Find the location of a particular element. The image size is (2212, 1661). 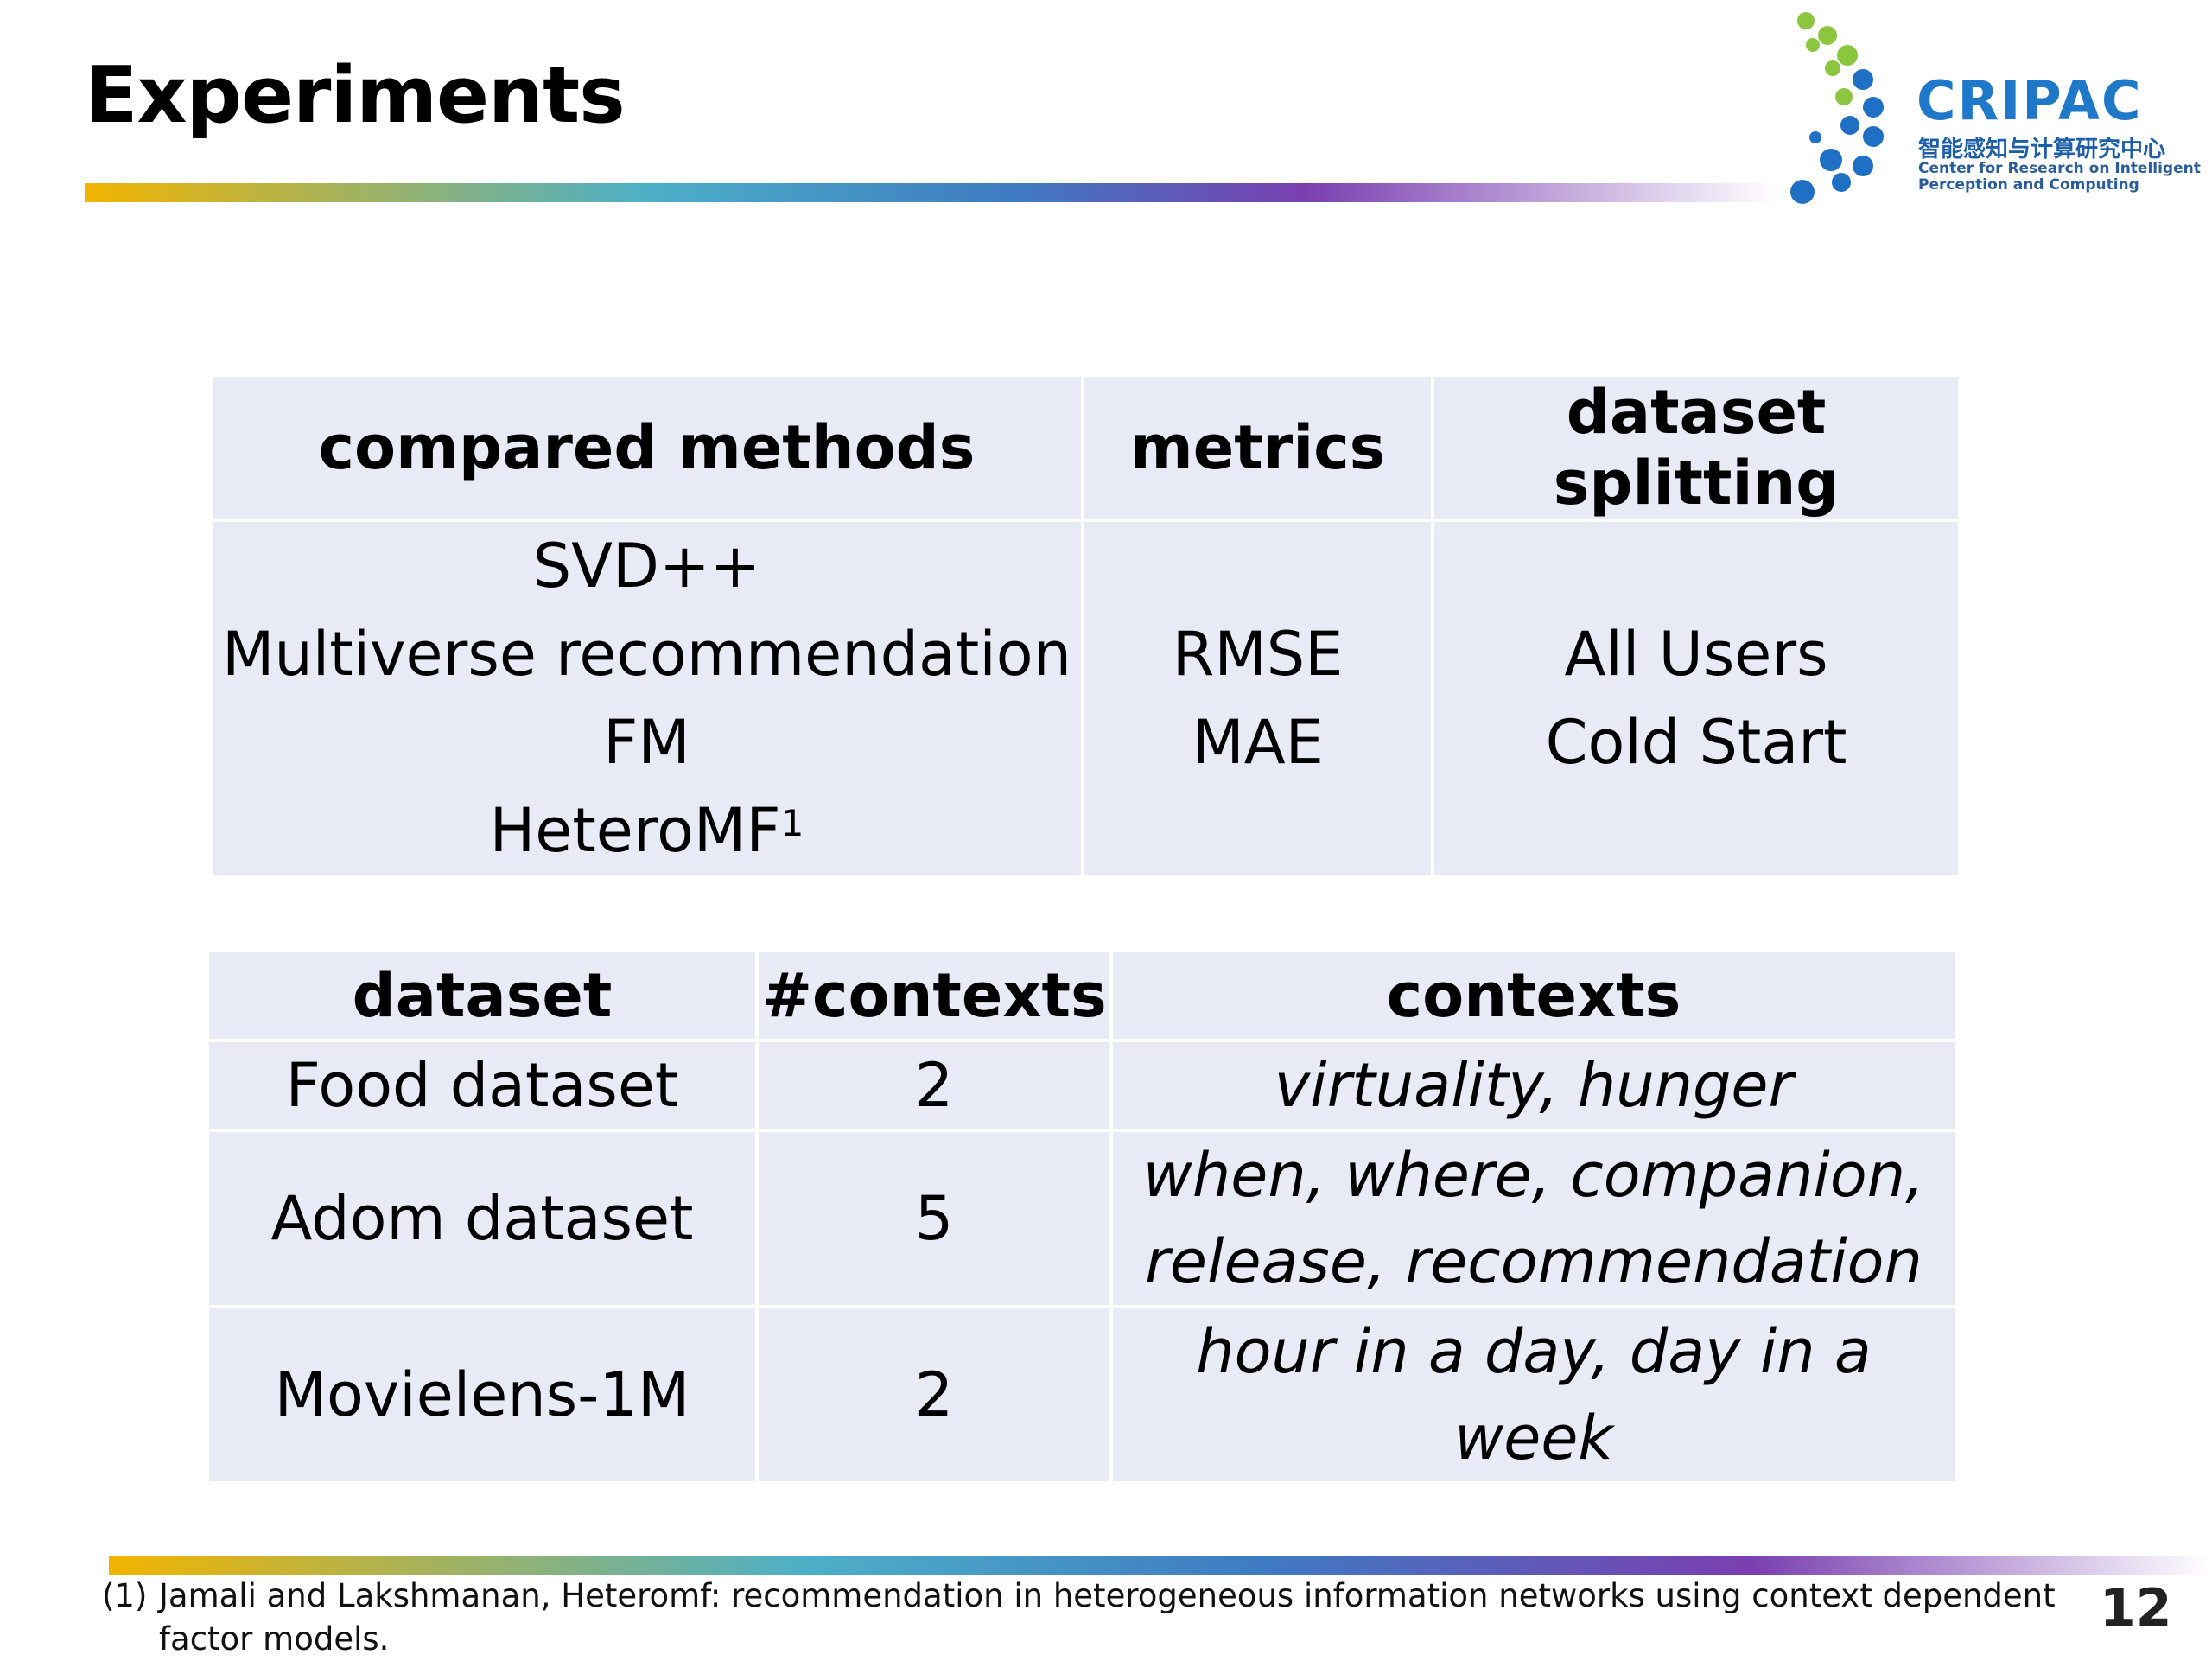

dataset-name: Adom dataset is located at coordinates (482, 1218).